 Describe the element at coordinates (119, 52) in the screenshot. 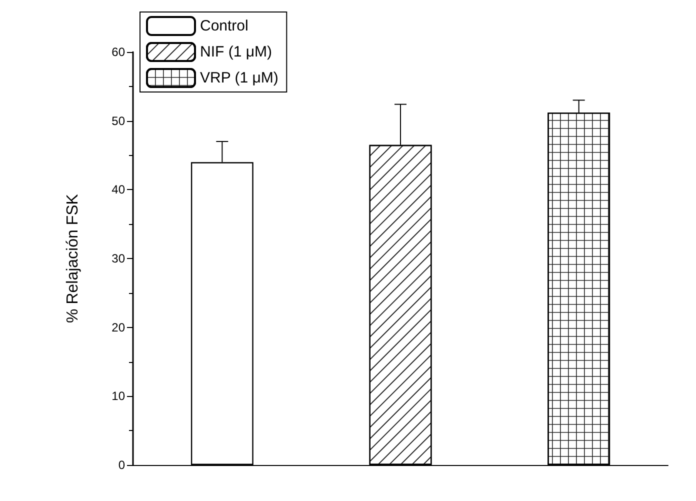

I see `y-tick-label: 60` at that location.